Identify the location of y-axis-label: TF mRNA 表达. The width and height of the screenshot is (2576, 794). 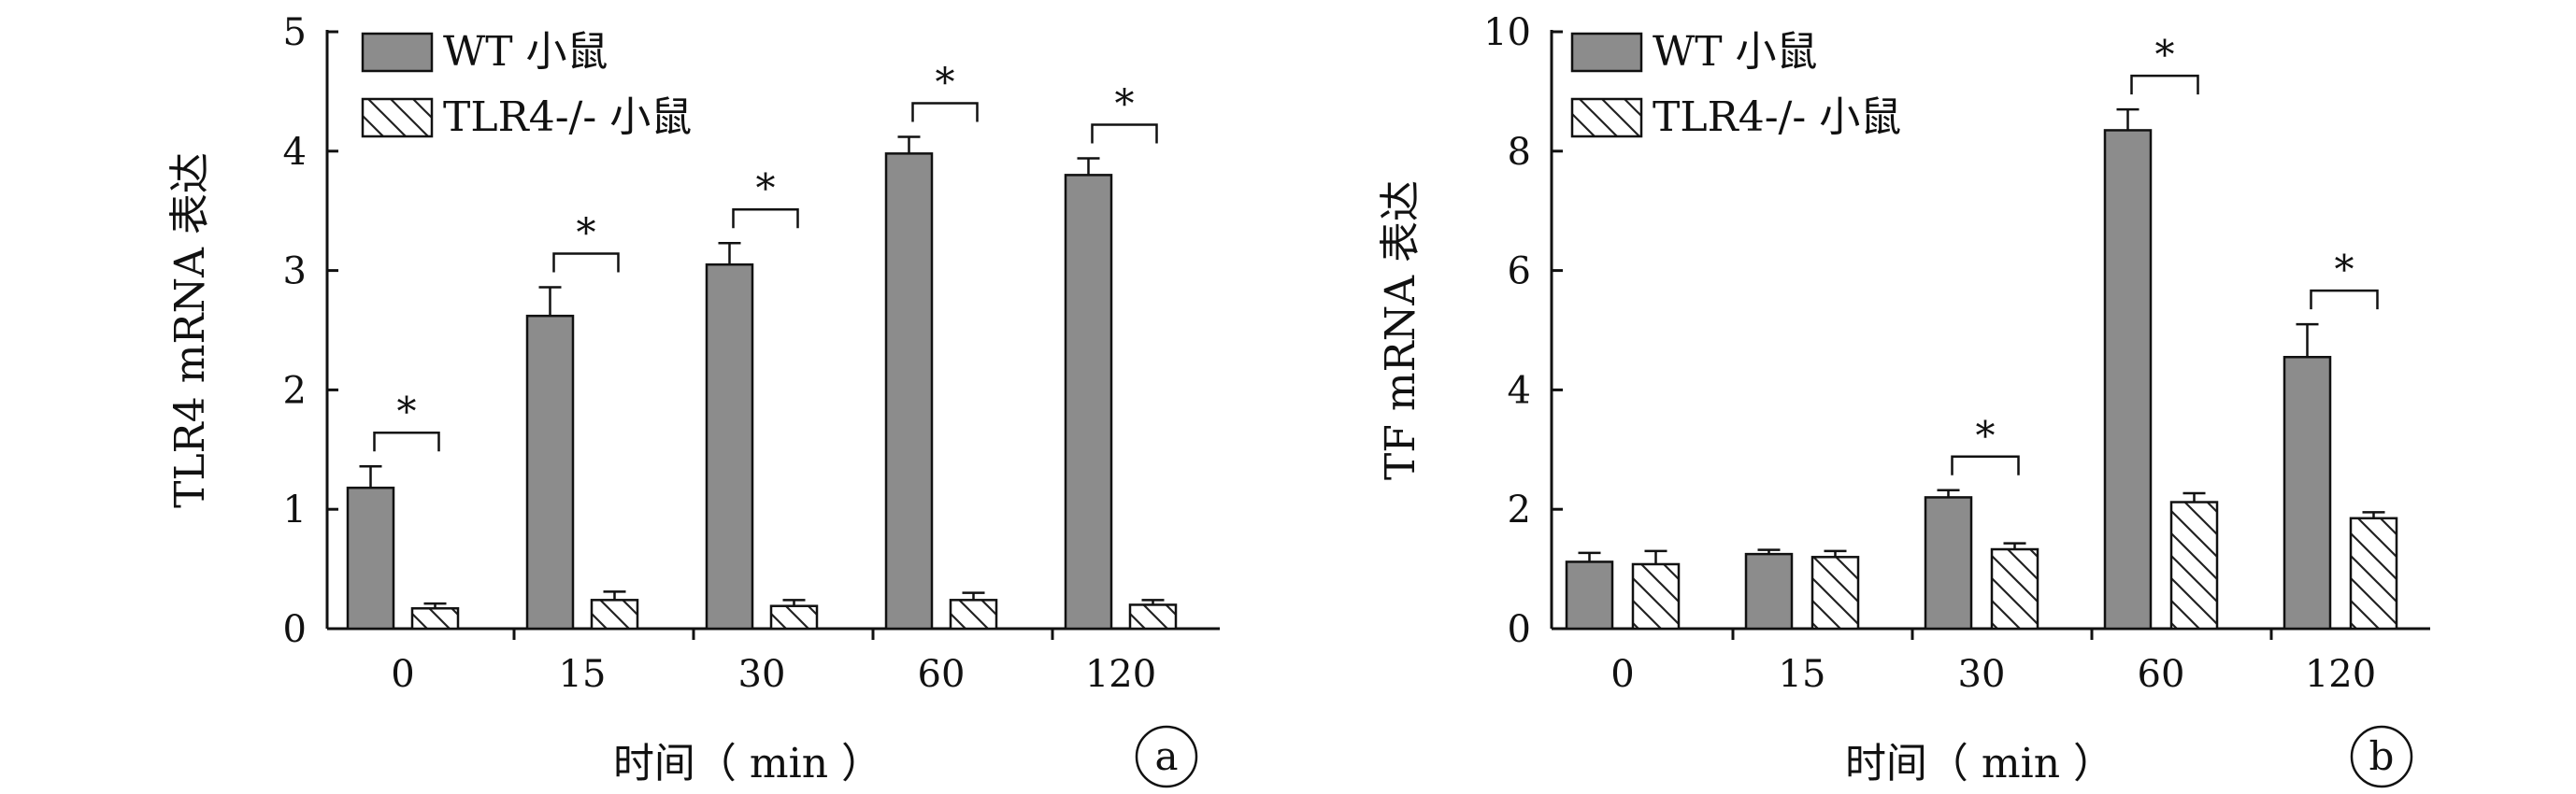
(1400, 330).